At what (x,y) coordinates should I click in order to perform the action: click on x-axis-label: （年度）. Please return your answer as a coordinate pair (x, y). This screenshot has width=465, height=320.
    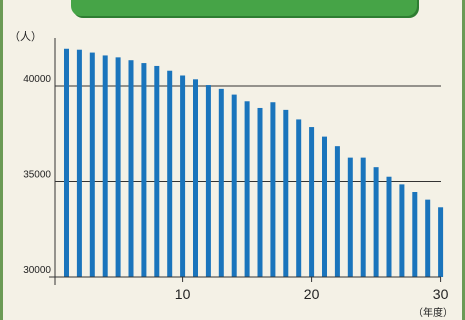
    Looking at the image, I should click on (433, 312).